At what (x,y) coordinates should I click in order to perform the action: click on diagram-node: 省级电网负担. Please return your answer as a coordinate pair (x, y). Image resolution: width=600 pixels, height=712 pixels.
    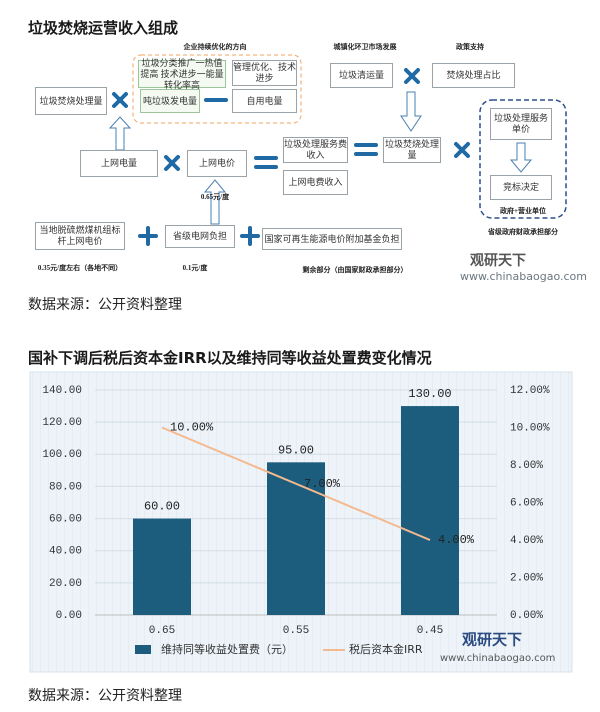
    Looking at the image, I should click on (200, 236).